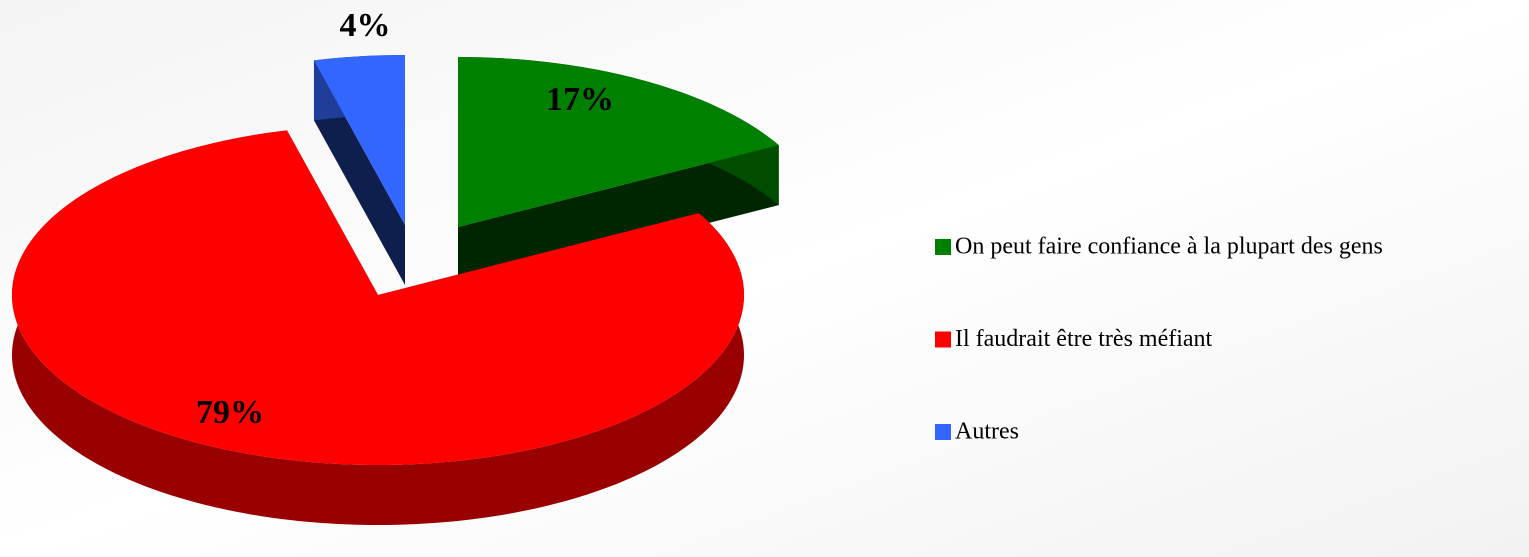 The image size is (1529, 557). What do you see at coordinates (618, 216) in the screenshot?
I see `slice-side` at bounding box center [618, 216].